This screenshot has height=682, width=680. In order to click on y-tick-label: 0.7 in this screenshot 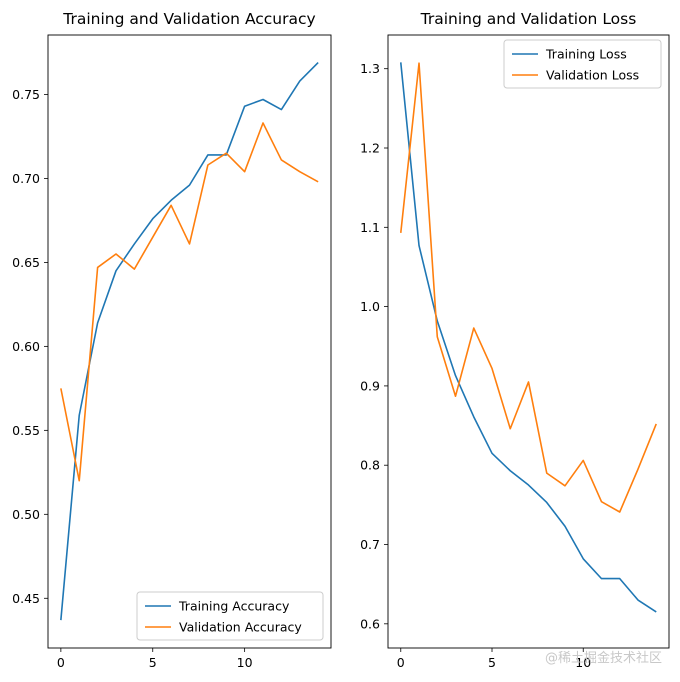, I will do `click(370, 544)`.